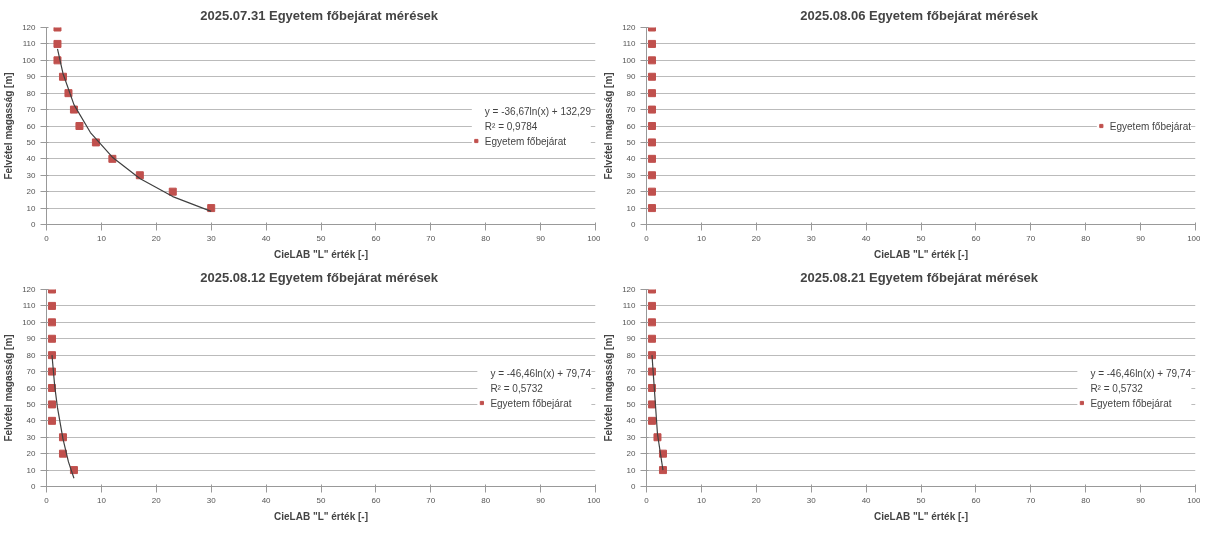 The image size is (1212, 540). Describe the element at coordinates (431, 500) in the screenshot. I see `x-tick-label: 70` at that location.